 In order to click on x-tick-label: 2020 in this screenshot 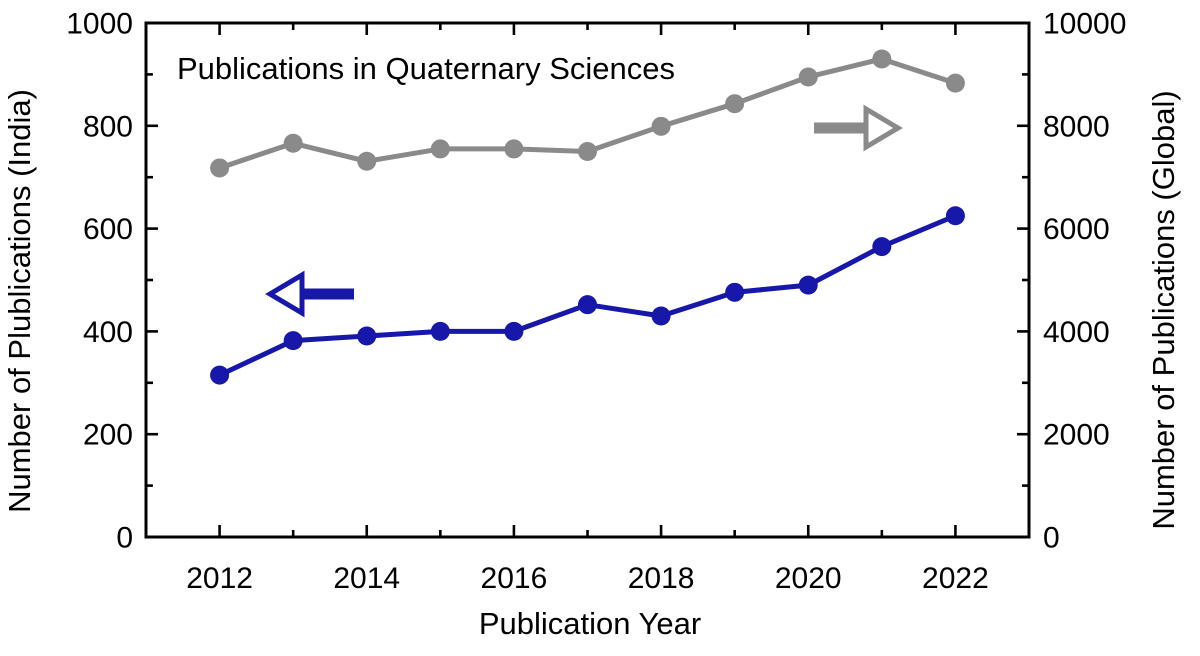, I will do `click(808, 578)`.